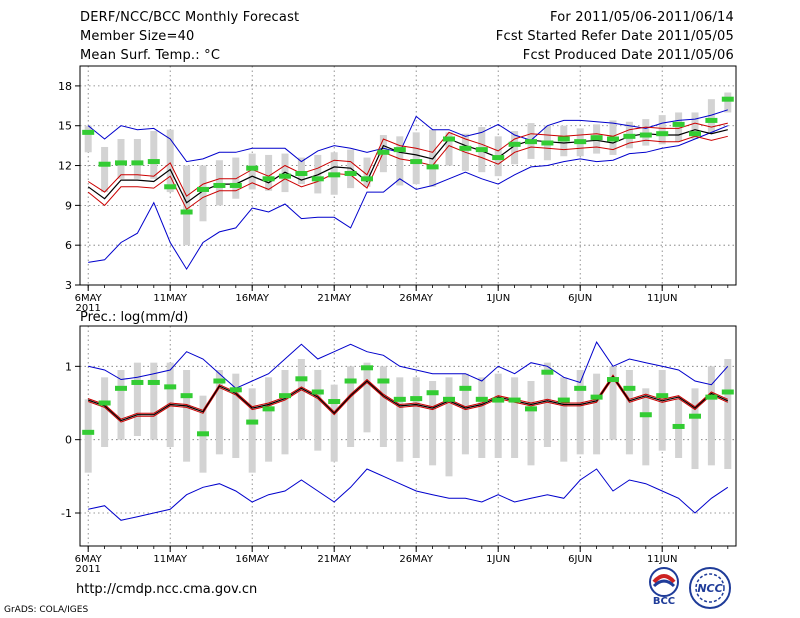 The height and width of the screenshot is (618, 800). I want to click on bcc-logo-text: BCC, so click(664, 601).